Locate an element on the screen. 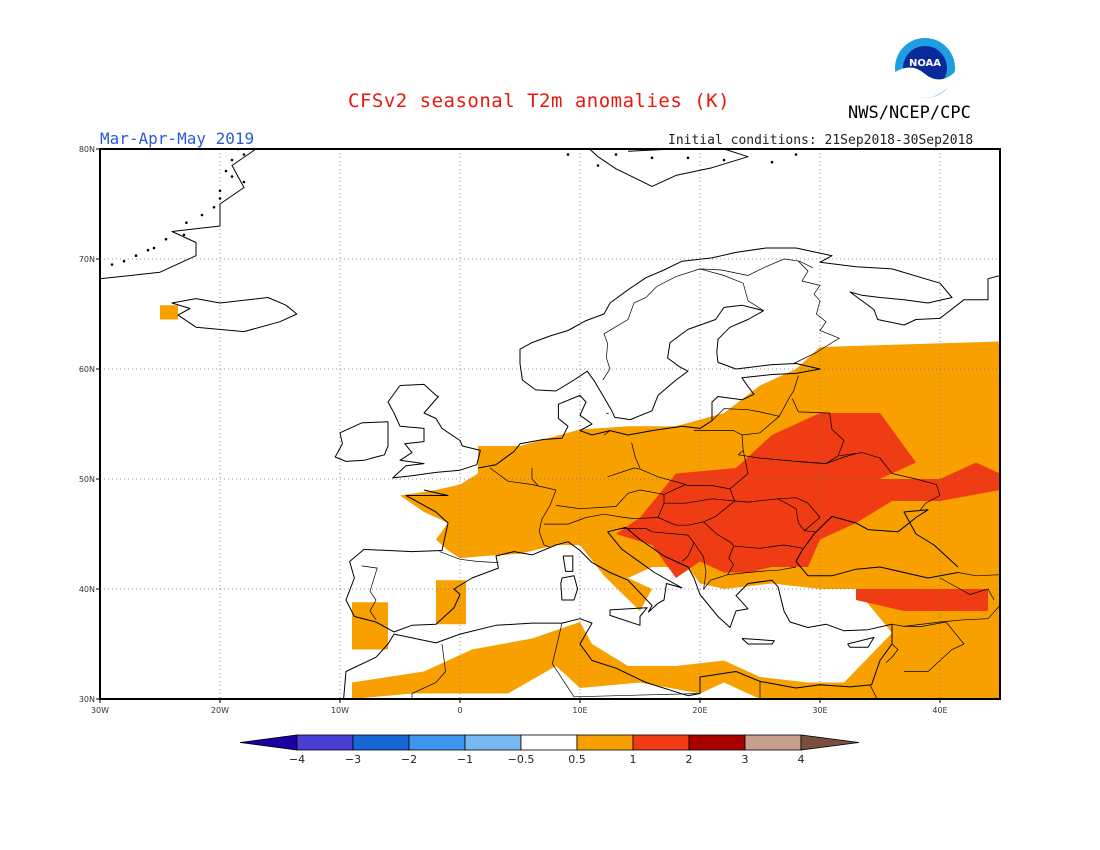  colorbar-label: 2 is located at coordinates (689, 759).